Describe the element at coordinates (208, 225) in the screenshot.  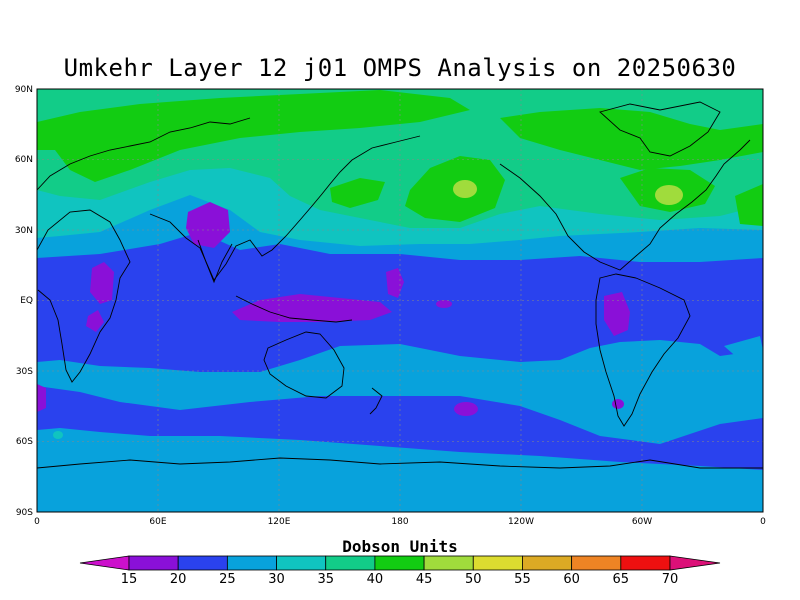
I see `indian-min` at that location.